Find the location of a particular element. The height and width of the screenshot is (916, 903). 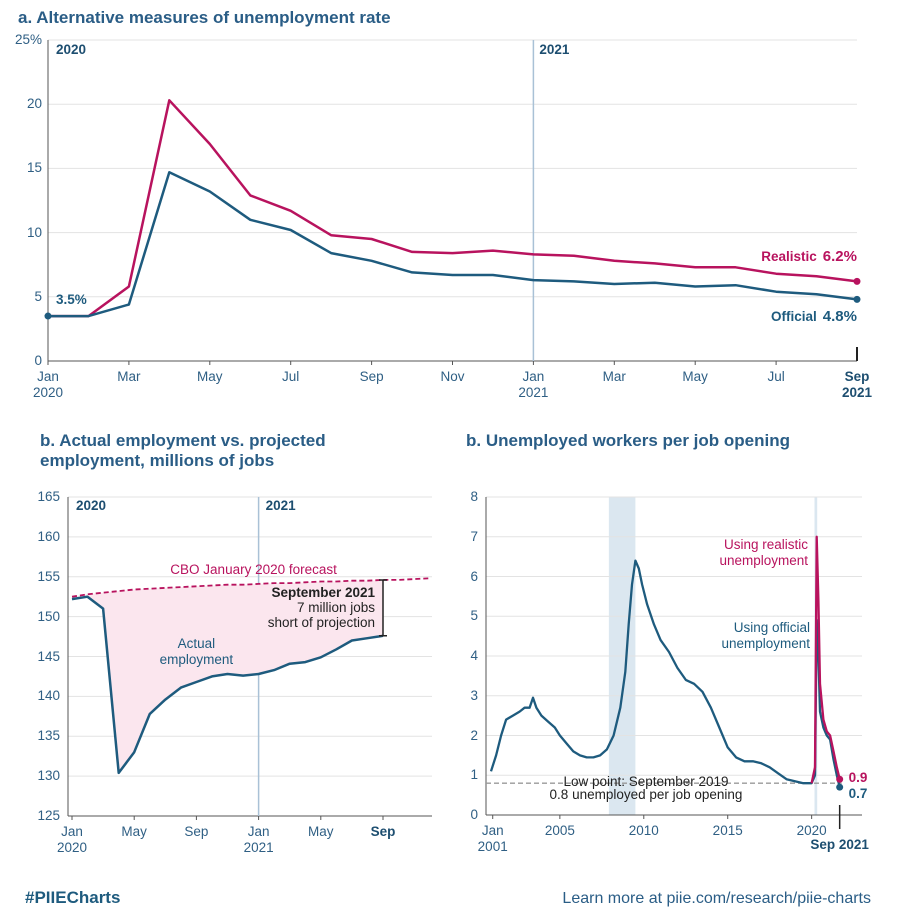

y-tick-label: 20 is located at coordinates (34, 104).